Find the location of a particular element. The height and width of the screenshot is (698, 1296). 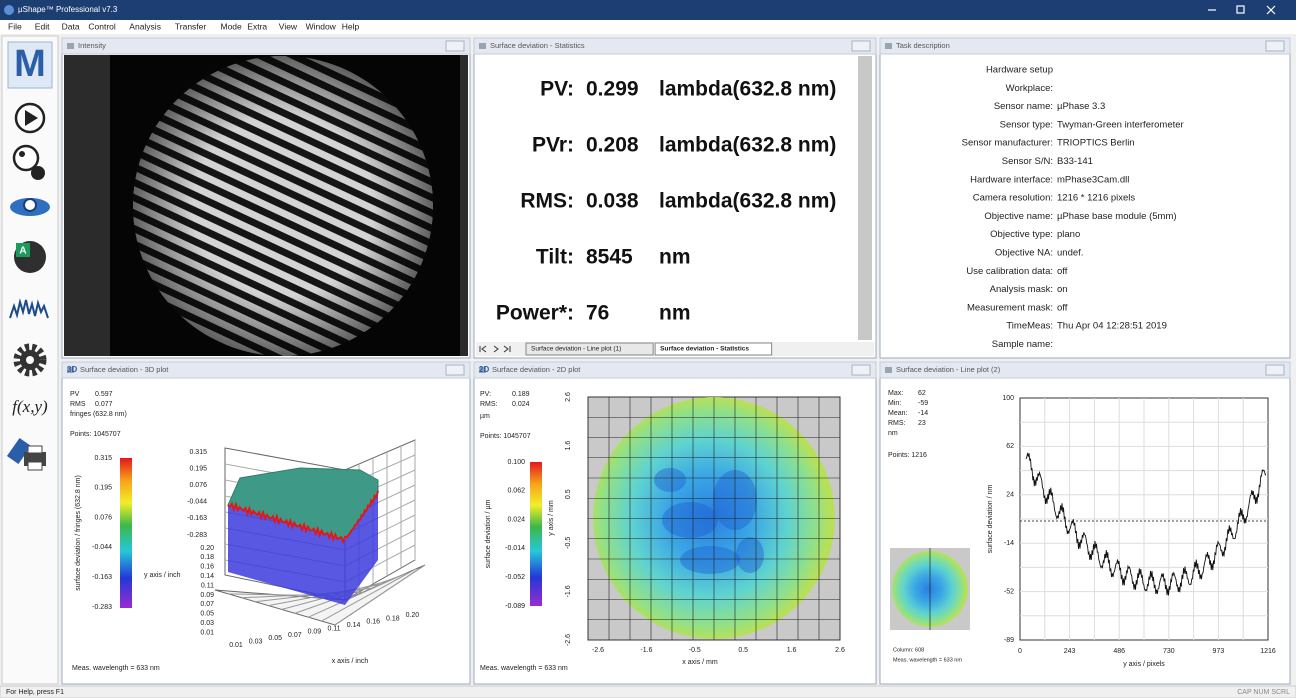

task-value: µPhase 3.3 is located at coordinates (1081, 106).